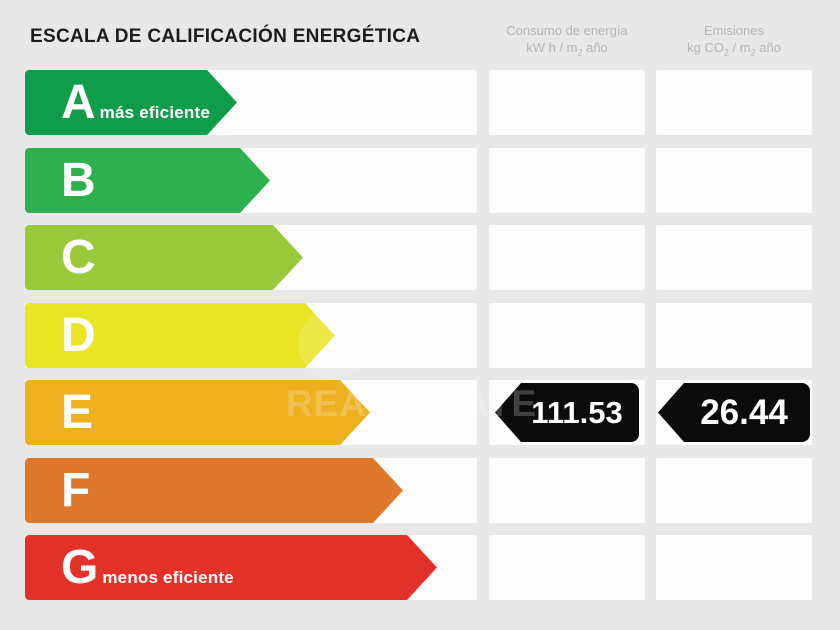  I want to click on rating-arrow-f: F, so click(214, 490).